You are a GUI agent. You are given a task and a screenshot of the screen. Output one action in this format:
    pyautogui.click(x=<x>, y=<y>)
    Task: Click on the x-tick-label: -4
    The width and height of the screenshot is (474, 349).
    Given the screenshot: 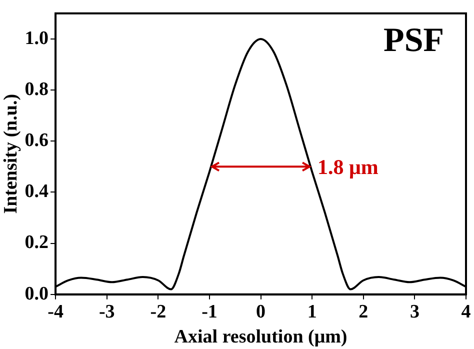 What is the action you would take?
    pyautogui.click(x=56, y=312)
    